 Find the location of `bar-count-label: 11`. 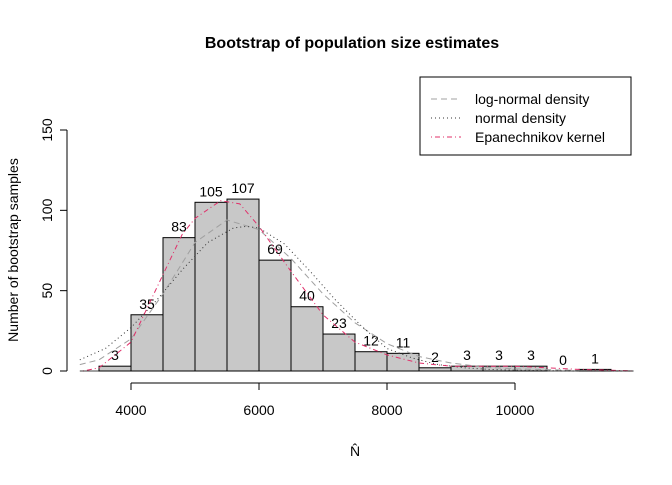

bar-count-label: 11 is located at coordinates (403, 342).